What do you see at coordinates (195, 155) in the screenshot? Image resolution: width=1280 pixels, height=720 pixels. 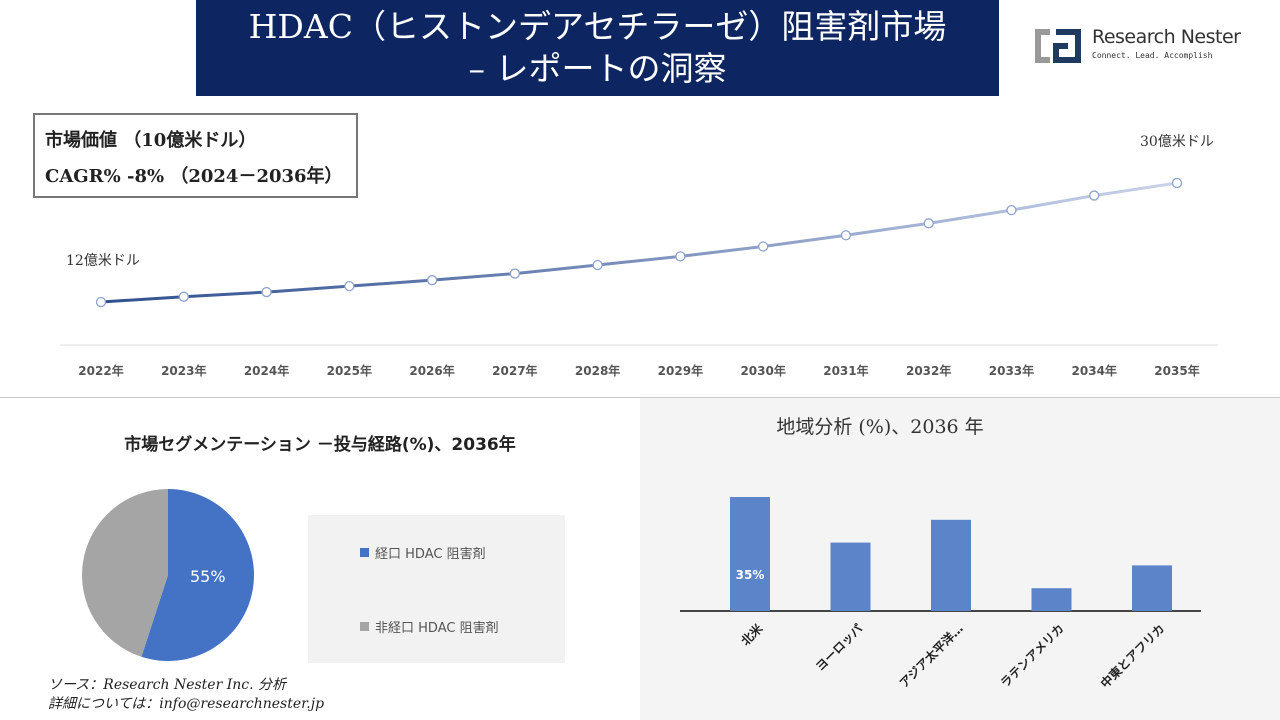 I see `info-box: 市場価値 （10億米ドル） CAGR% -8% （2024－2036年）` at bounding box center [195, 155].